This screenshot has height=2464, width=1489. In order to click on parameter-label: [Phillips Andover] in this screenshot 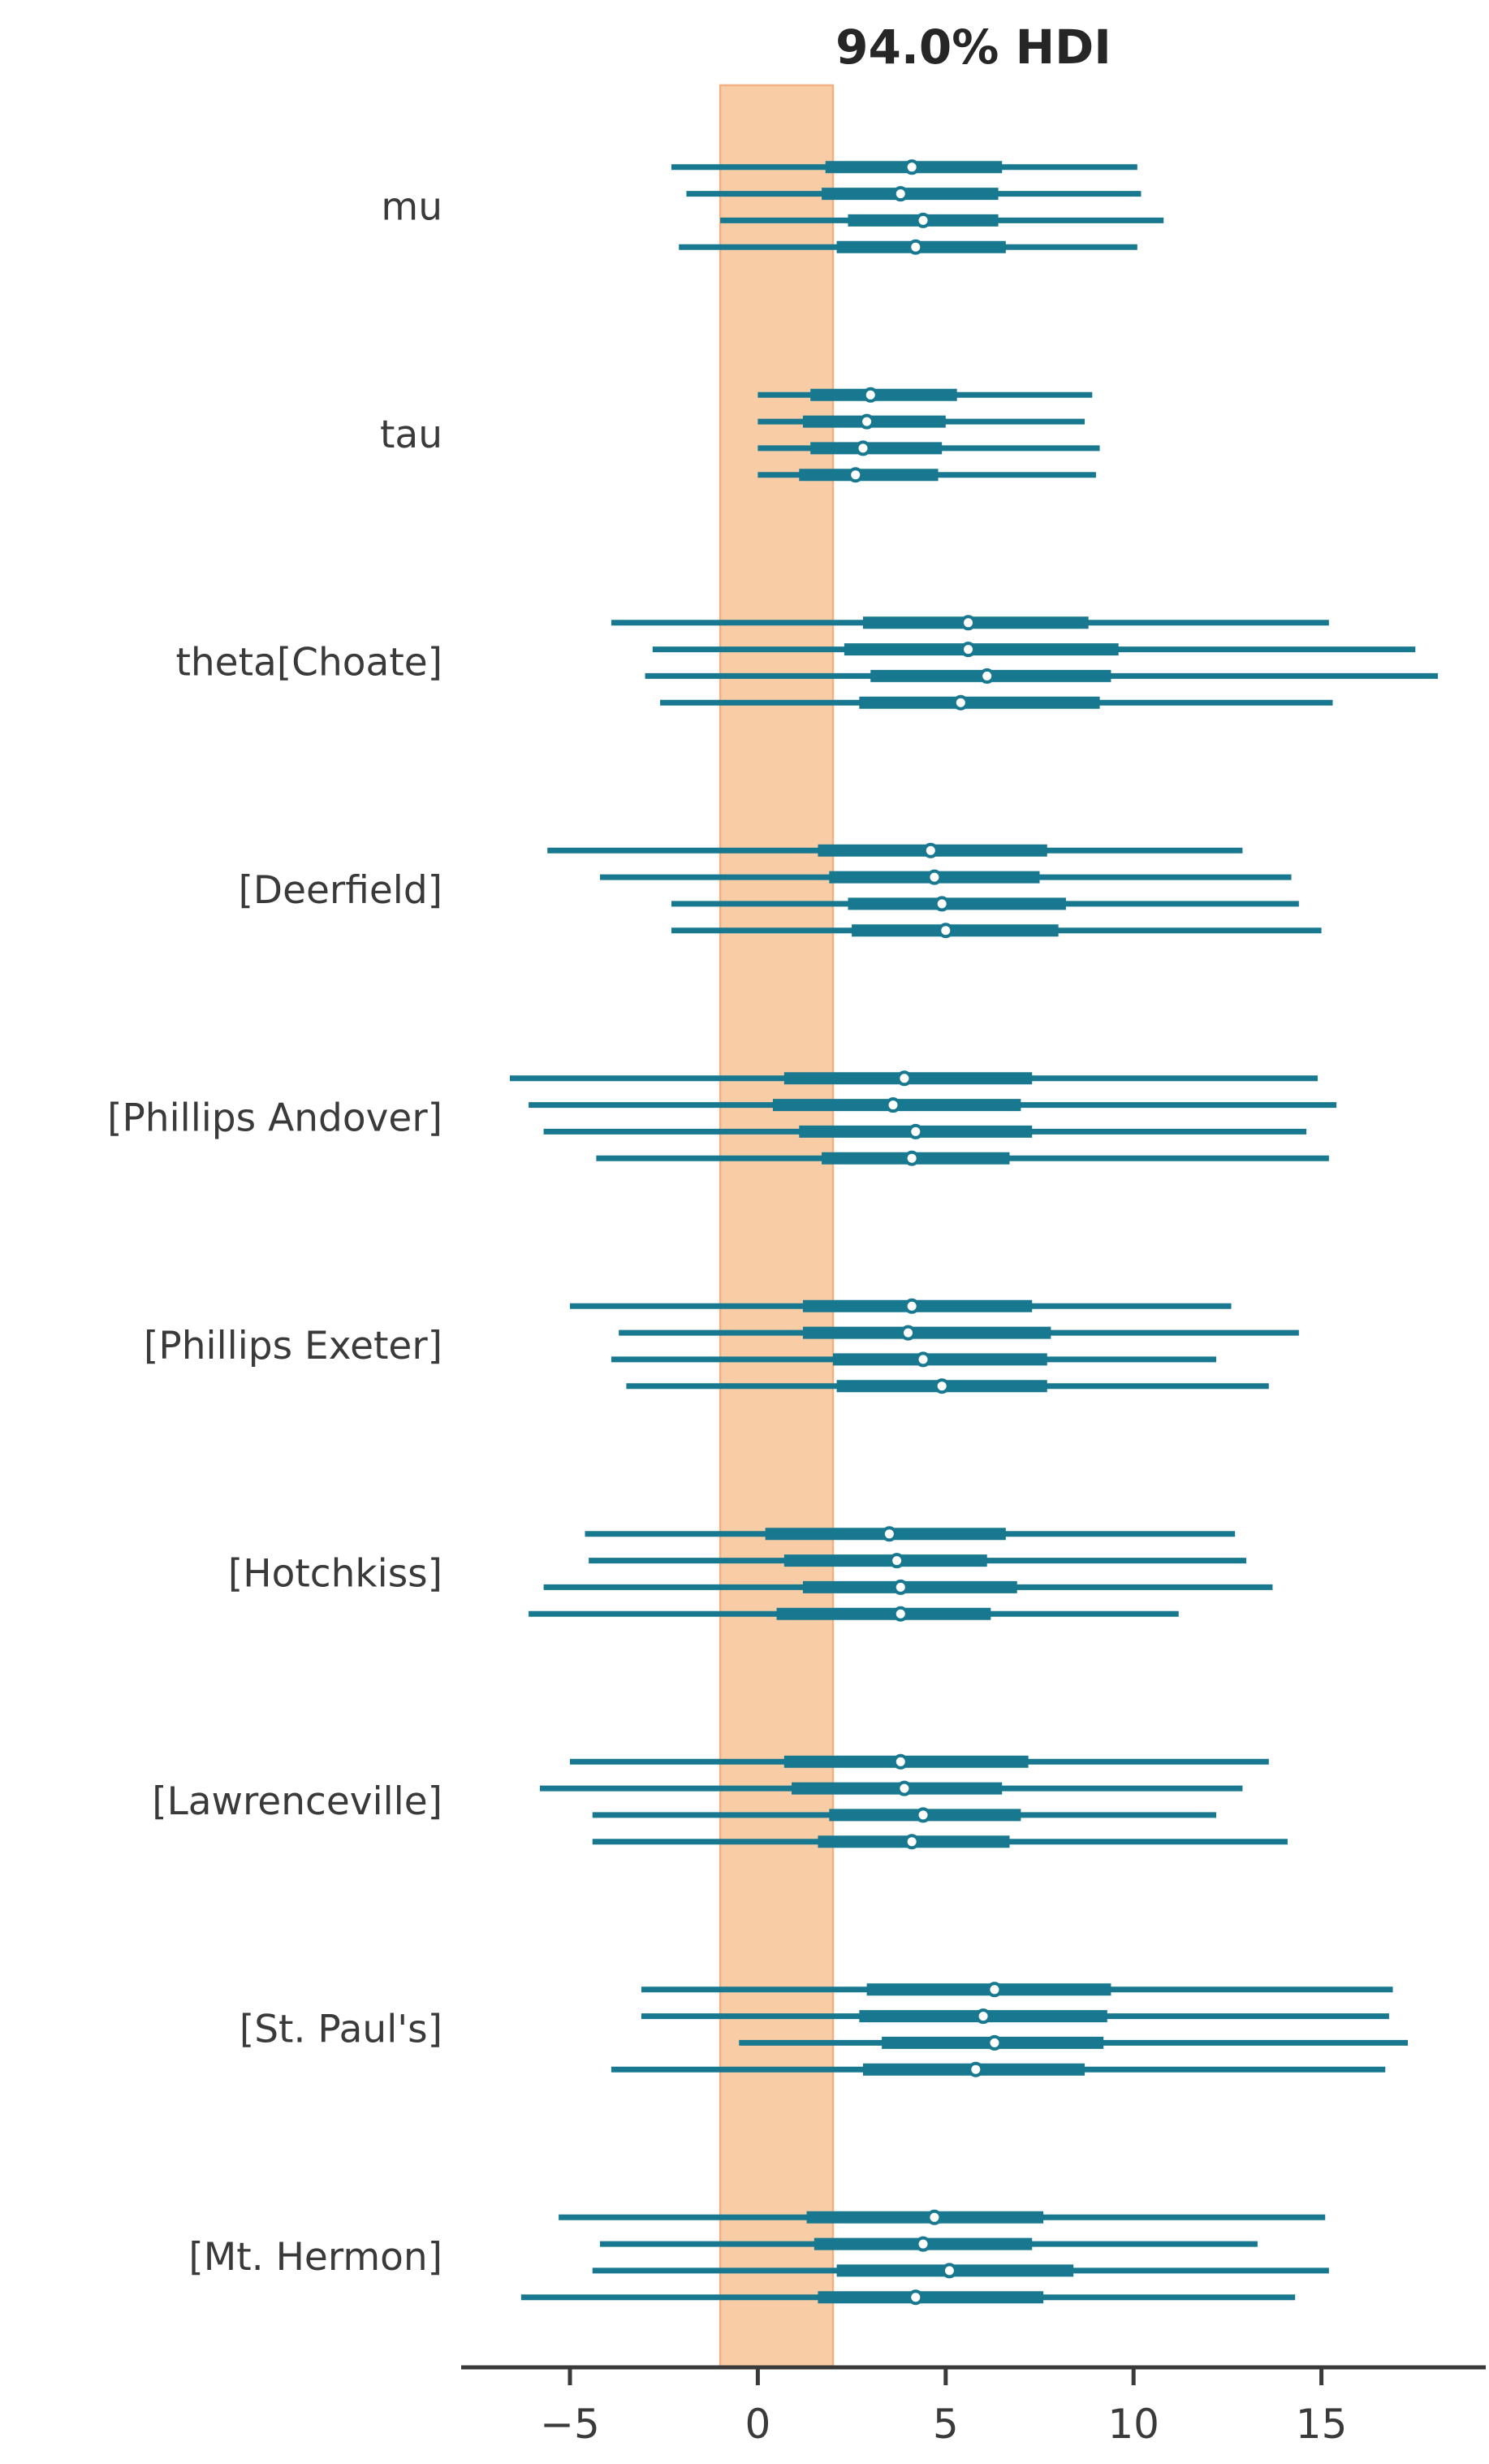, I will do `click(274, 1118)`.